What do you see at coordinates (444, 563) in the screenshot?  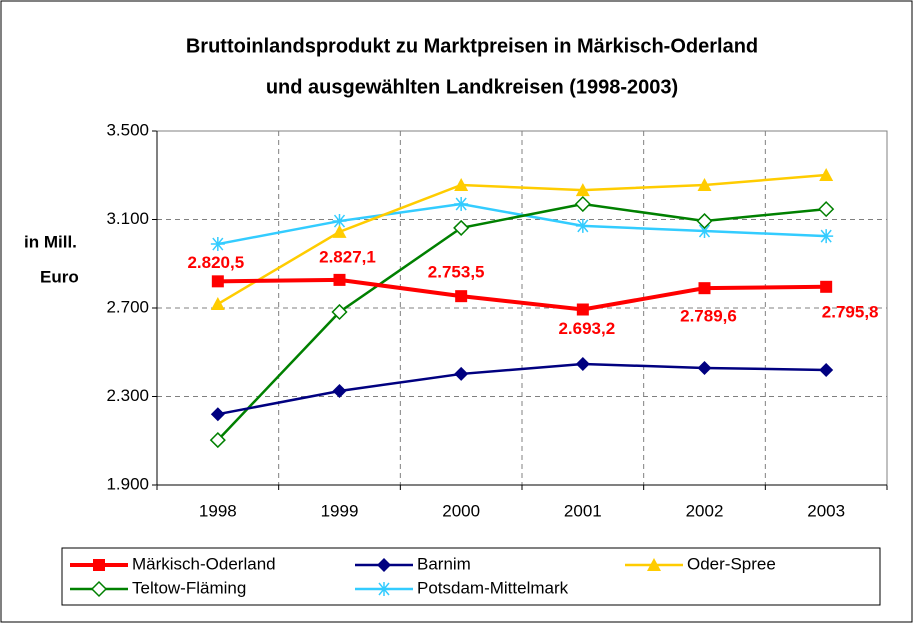 I see `legend-label: Barnim` at bounding box center [444, 563].